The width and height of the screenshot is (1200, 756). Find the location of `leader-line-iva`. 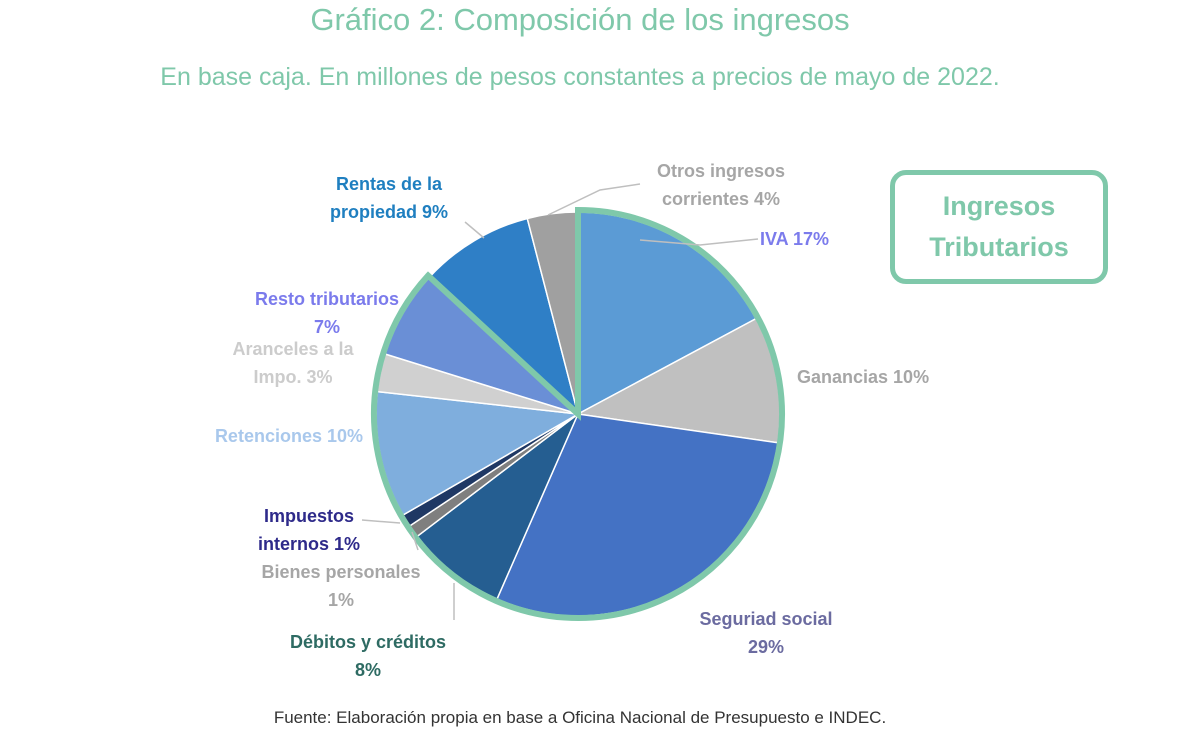

leader-line-iva is located at coordinates (699, 242).